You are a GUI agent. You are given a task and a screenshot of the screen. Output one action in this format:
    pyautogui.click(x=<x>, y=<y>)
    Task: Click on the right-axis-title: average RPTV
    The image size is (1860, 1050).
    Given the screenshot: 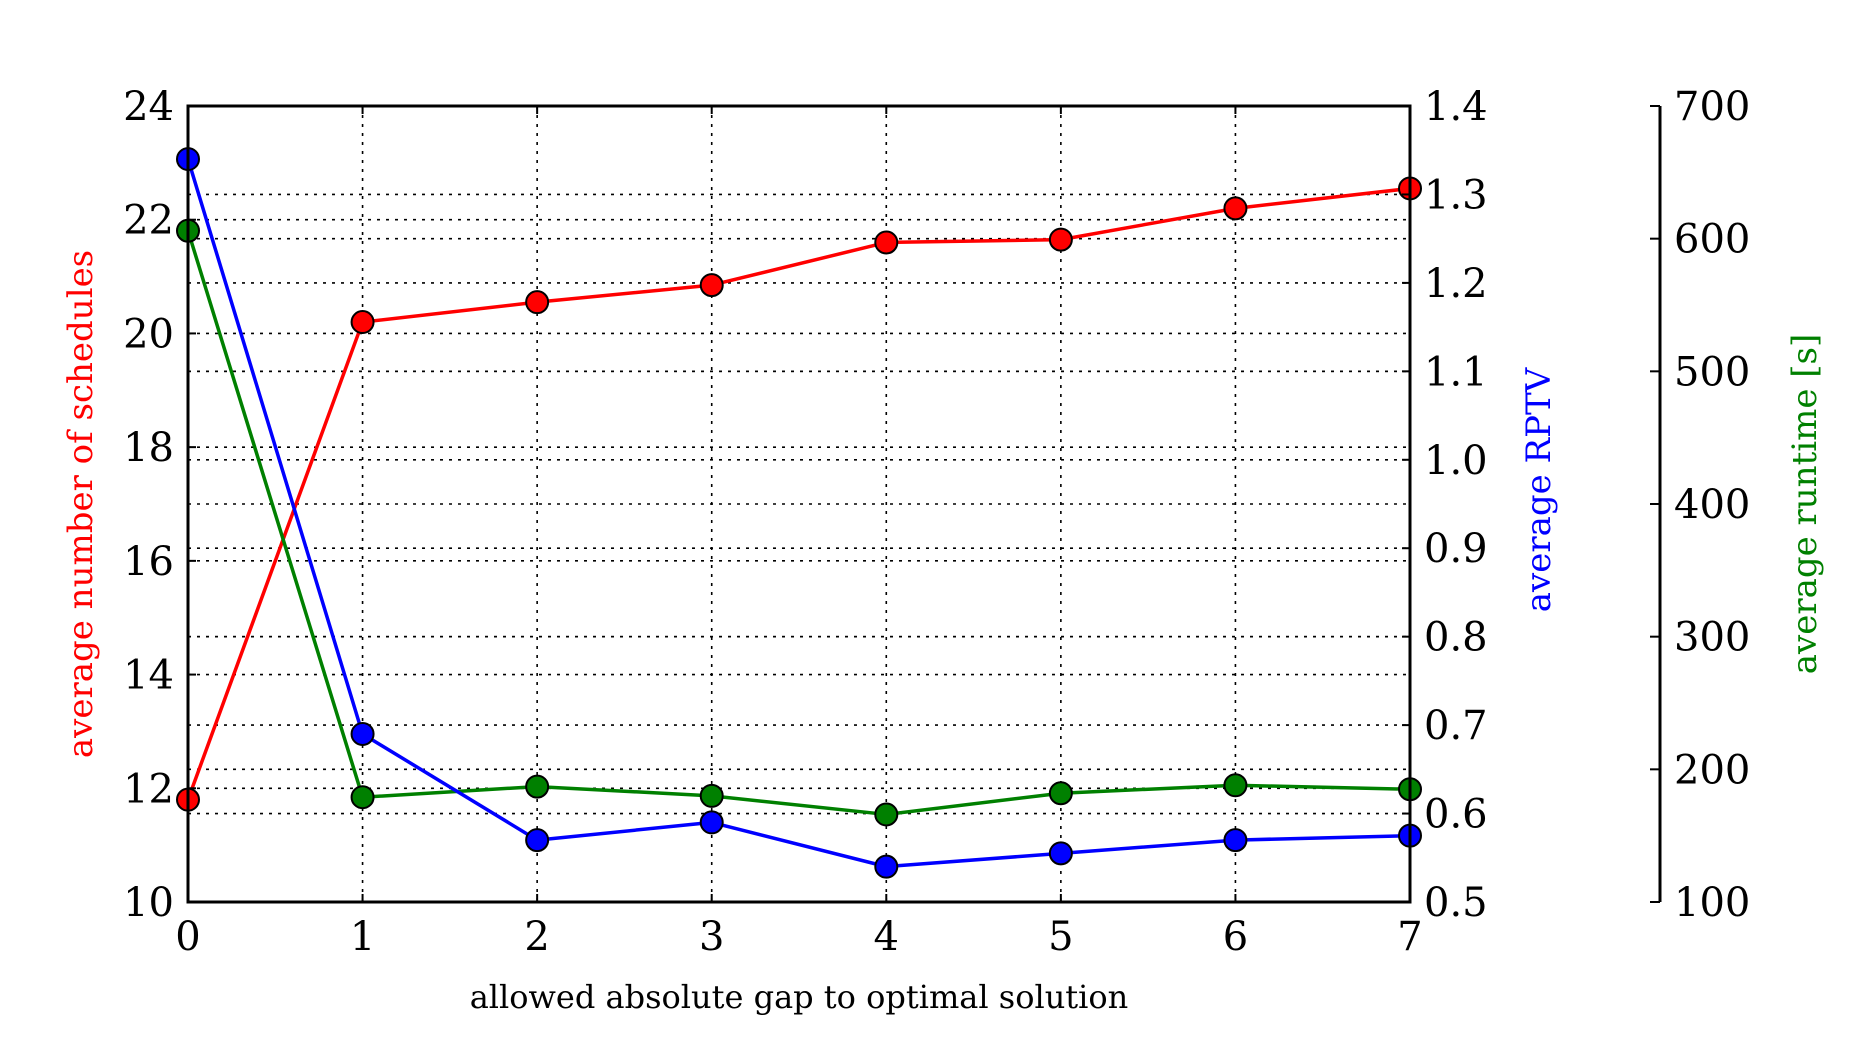 What is the action you would take?
    pyautogui.click(x=1539, y=489)
    